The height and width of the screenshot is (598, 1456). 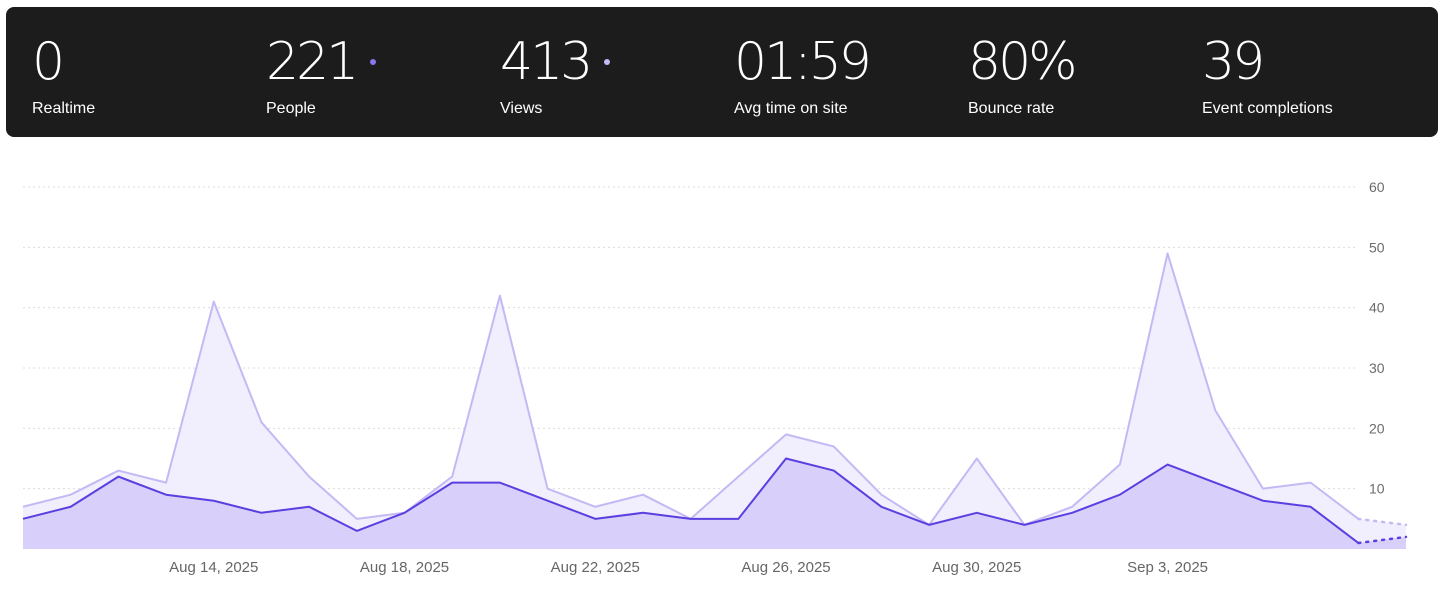 I want to click on y-tick-label-50: 50, so click(x=1377, y=247).